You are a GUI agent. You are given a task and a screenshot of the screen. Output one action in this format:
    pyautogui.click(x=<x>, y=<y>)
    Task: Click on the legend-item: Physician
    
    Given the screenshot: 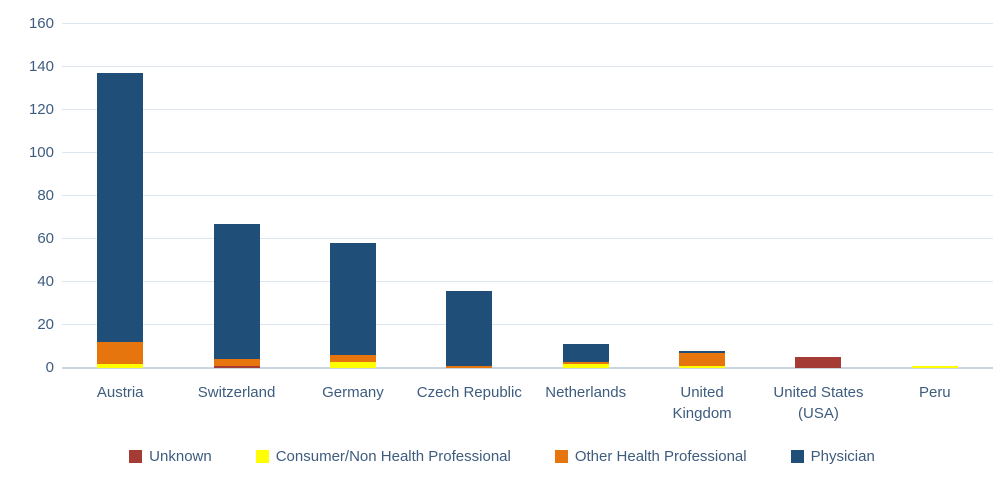 What is the action you would take?
    pyautogui.click(x=832, y=456)
    